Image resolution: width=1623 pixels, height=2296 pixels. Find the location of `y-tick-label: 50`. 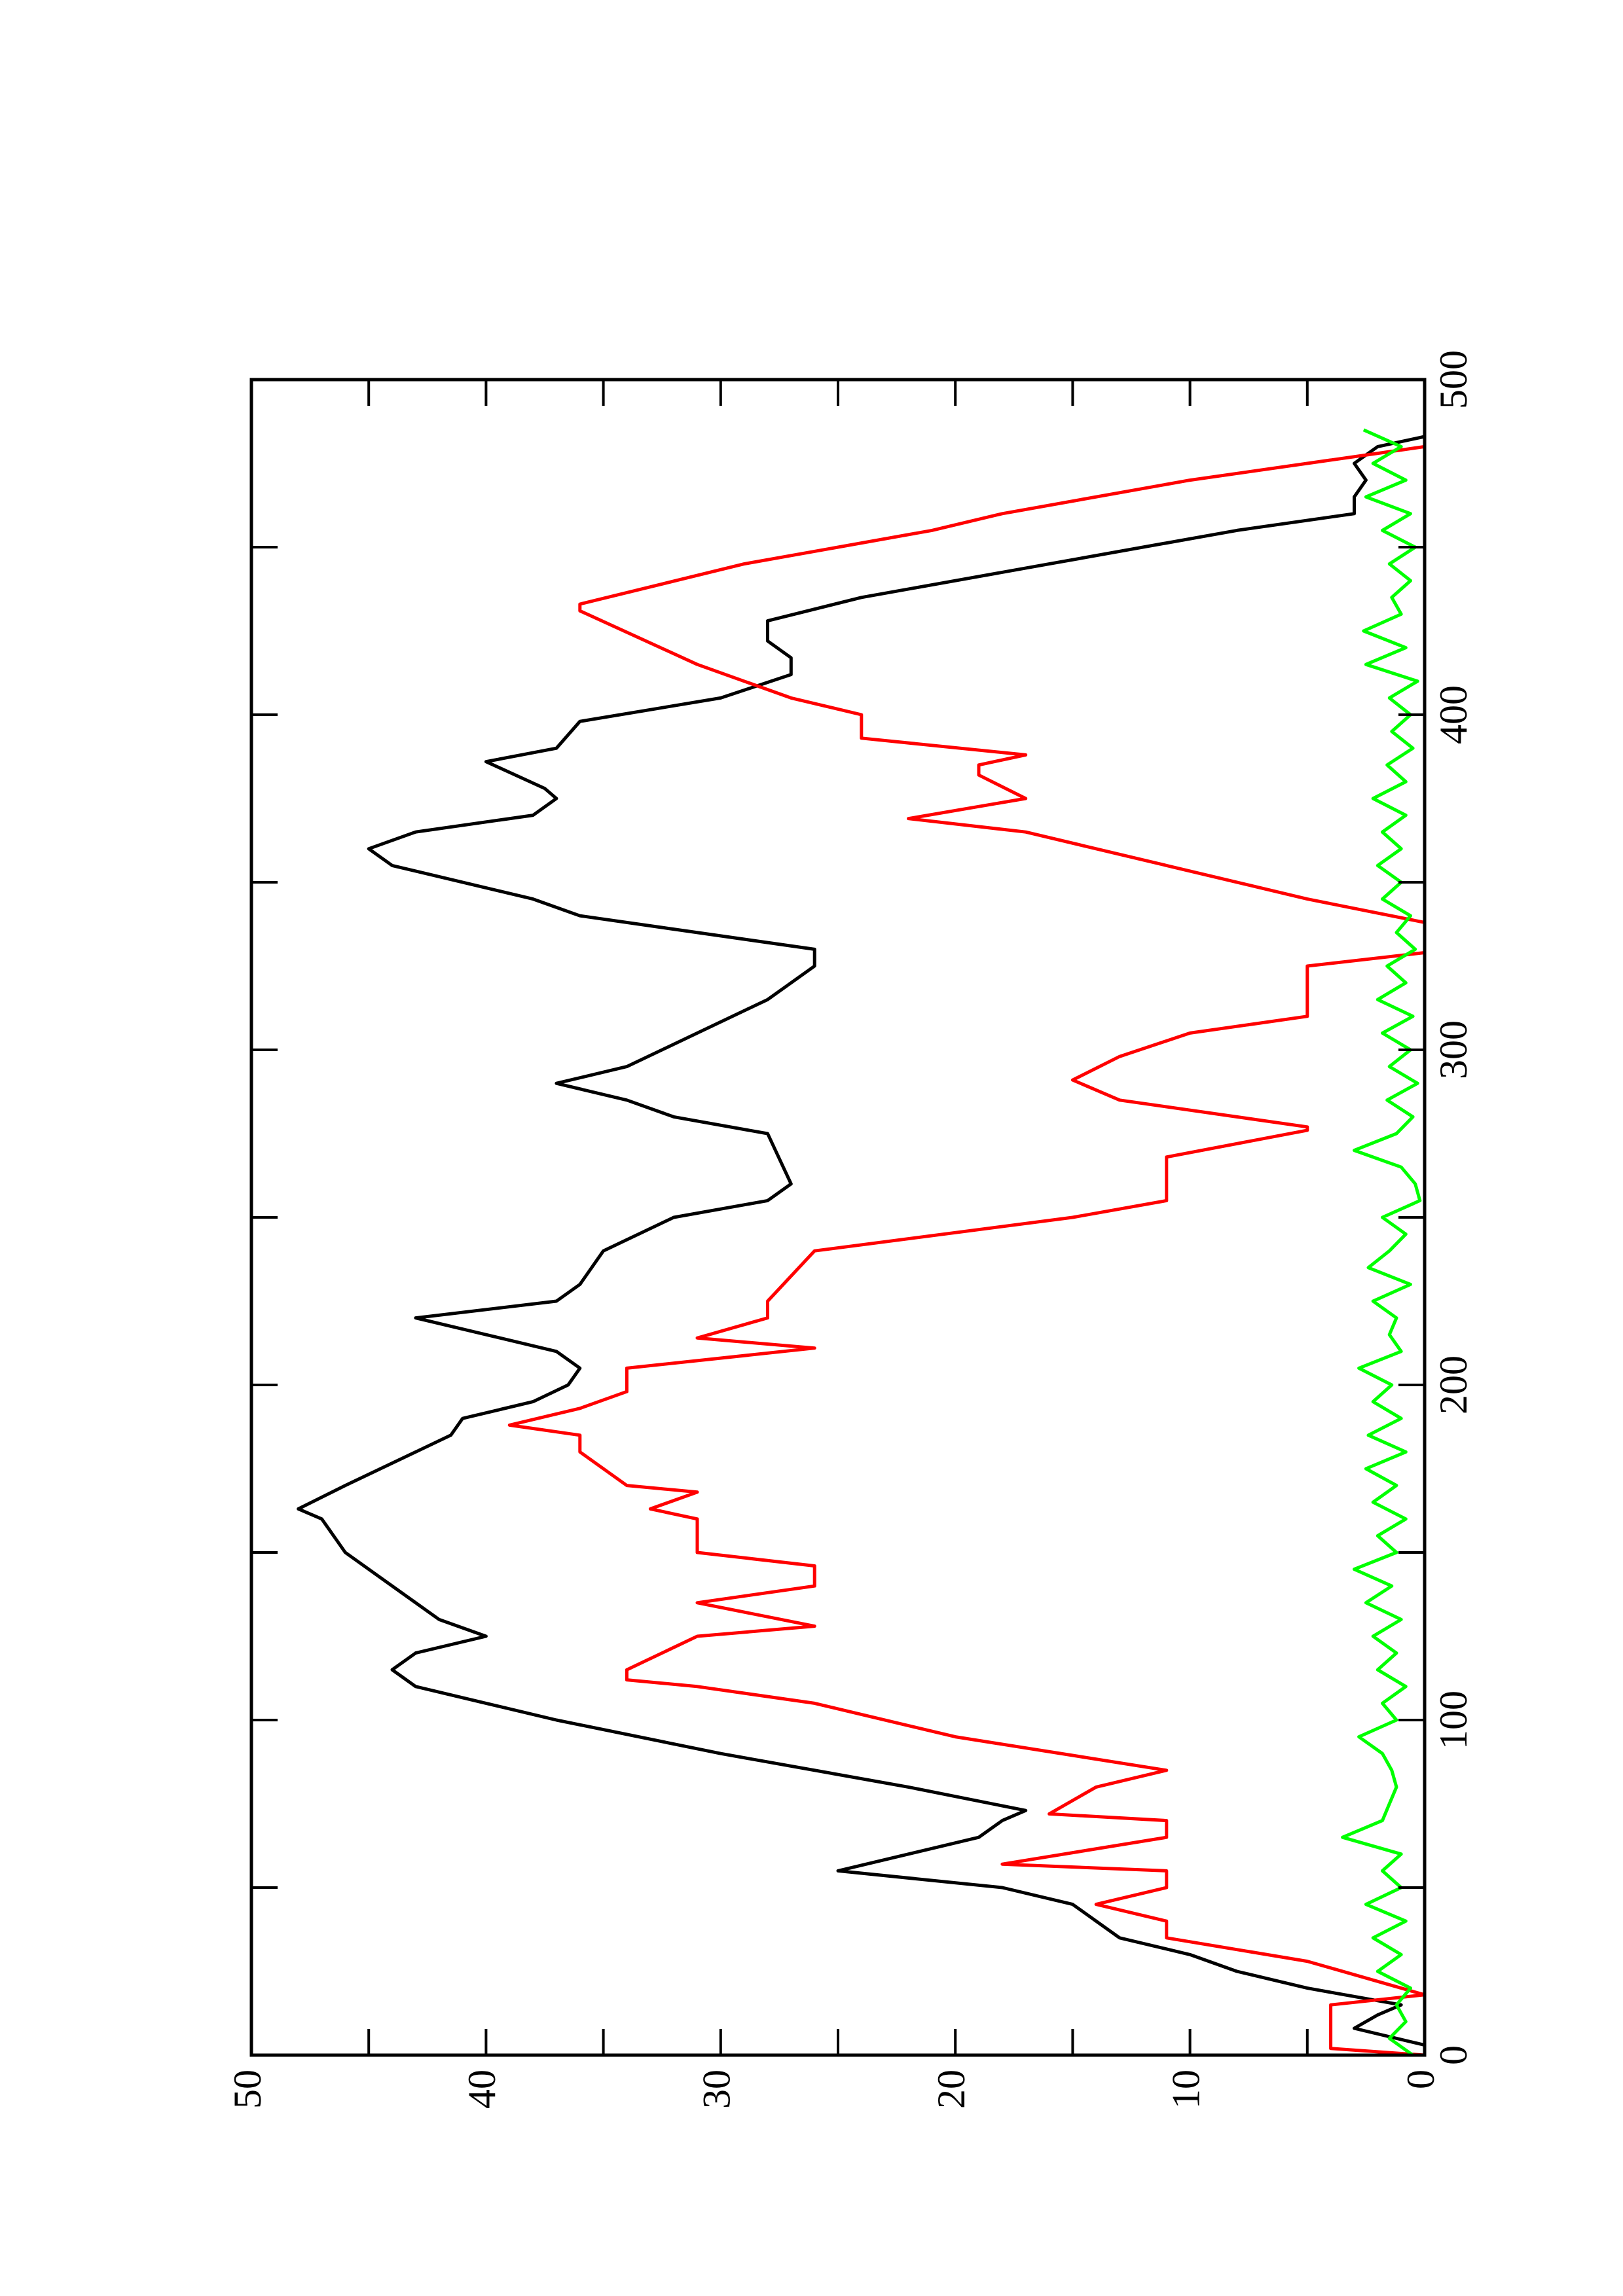

y-tick-label: 50 is located at coordinates (247, 2089).